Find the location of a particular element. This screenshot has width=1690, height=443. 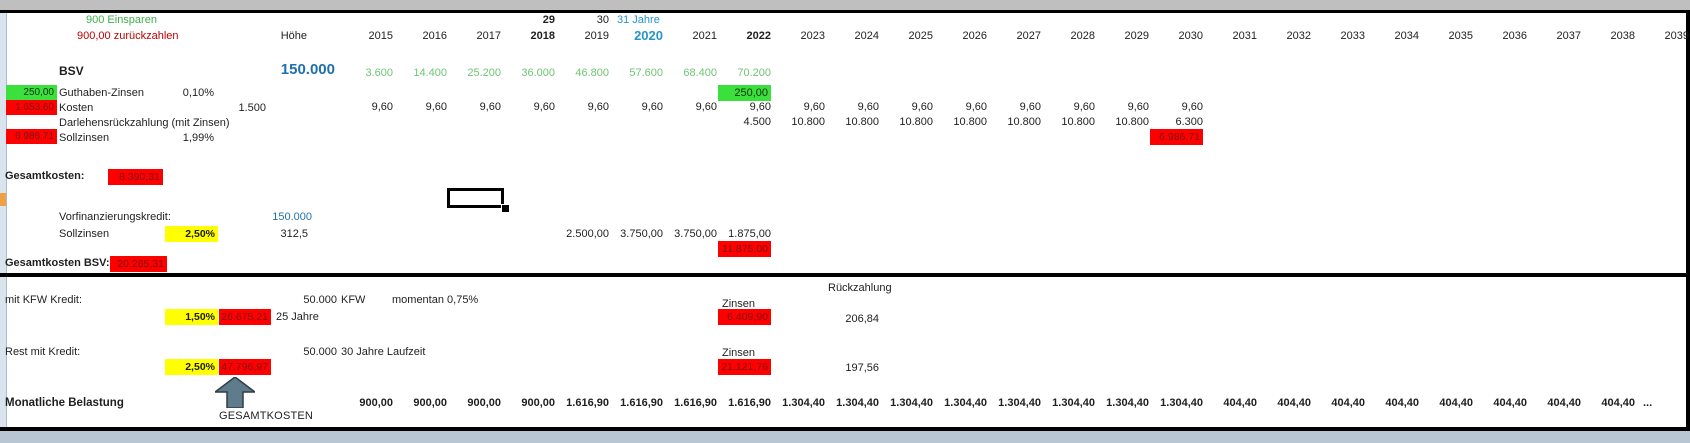

monatliche-belastung-2036: 404,40 is located at coordinates (1510, 403).